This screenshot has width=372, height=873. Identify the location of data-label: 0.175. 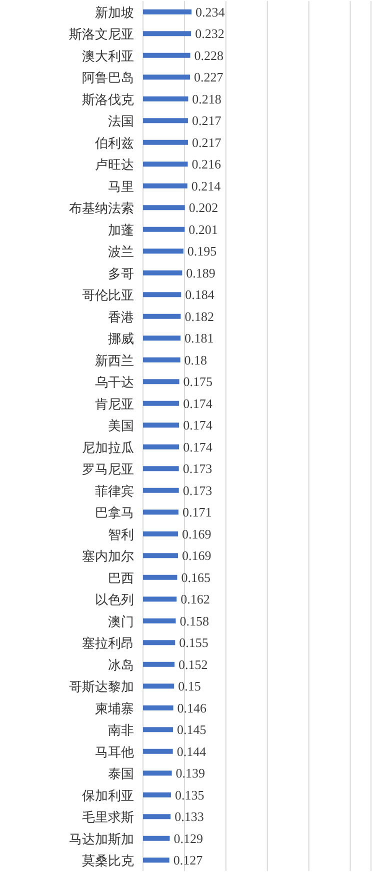
(198, 382).